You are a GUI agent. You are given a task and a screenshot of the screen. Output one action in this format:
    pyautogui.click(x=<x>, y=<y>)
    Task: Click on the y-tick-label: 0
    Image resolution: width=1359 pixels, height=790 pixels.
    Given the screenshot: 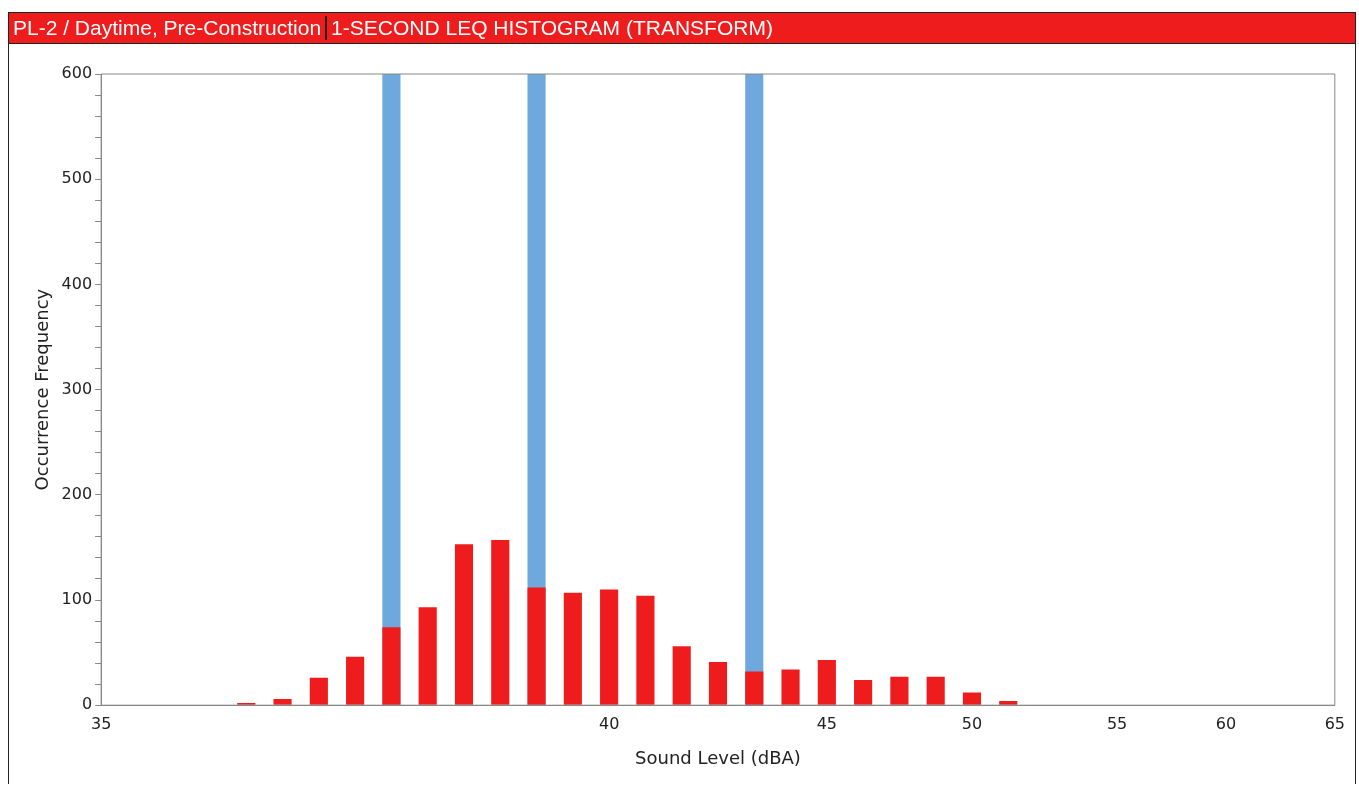 What is the action you would take?
    pyautogui.click(x=87, y=704)
    